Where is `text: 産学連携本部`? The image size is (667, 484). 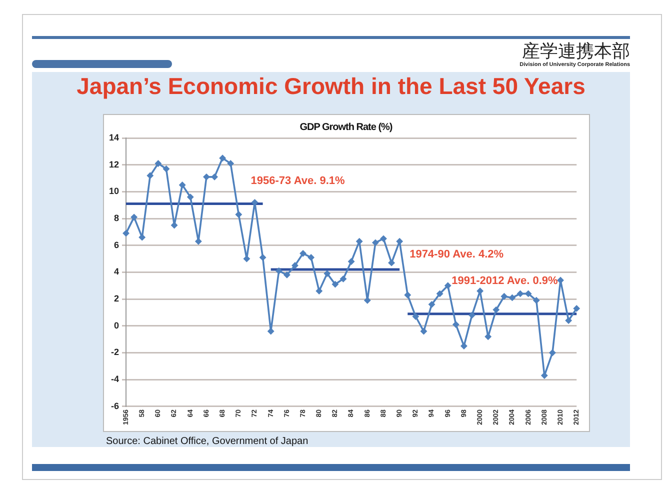
text: 産学連携本部 is located at coordinates (576, 51).